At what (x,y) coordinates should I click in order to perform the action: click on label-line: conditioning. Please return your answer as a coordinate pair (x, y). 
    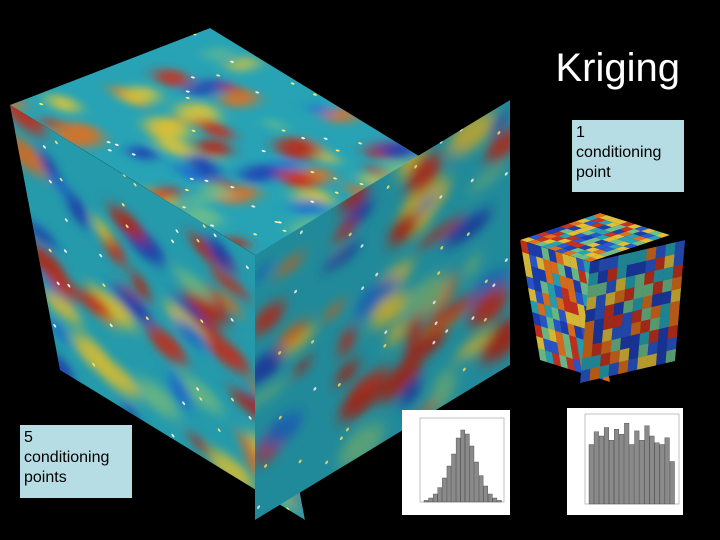
    Looking at the image, I should click on (619, 152).